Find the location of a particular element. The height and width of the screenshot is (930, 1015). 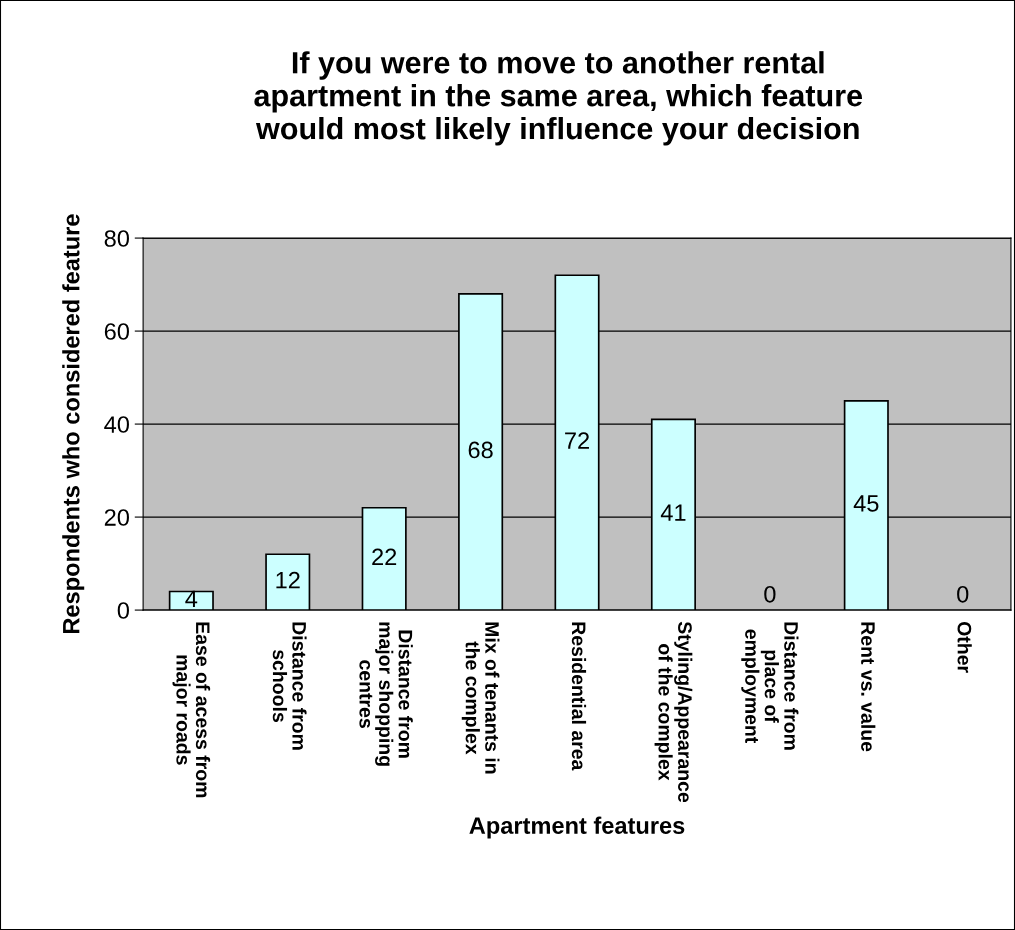

x-axis-title: Apartment features is located at coordinates (577, 827).